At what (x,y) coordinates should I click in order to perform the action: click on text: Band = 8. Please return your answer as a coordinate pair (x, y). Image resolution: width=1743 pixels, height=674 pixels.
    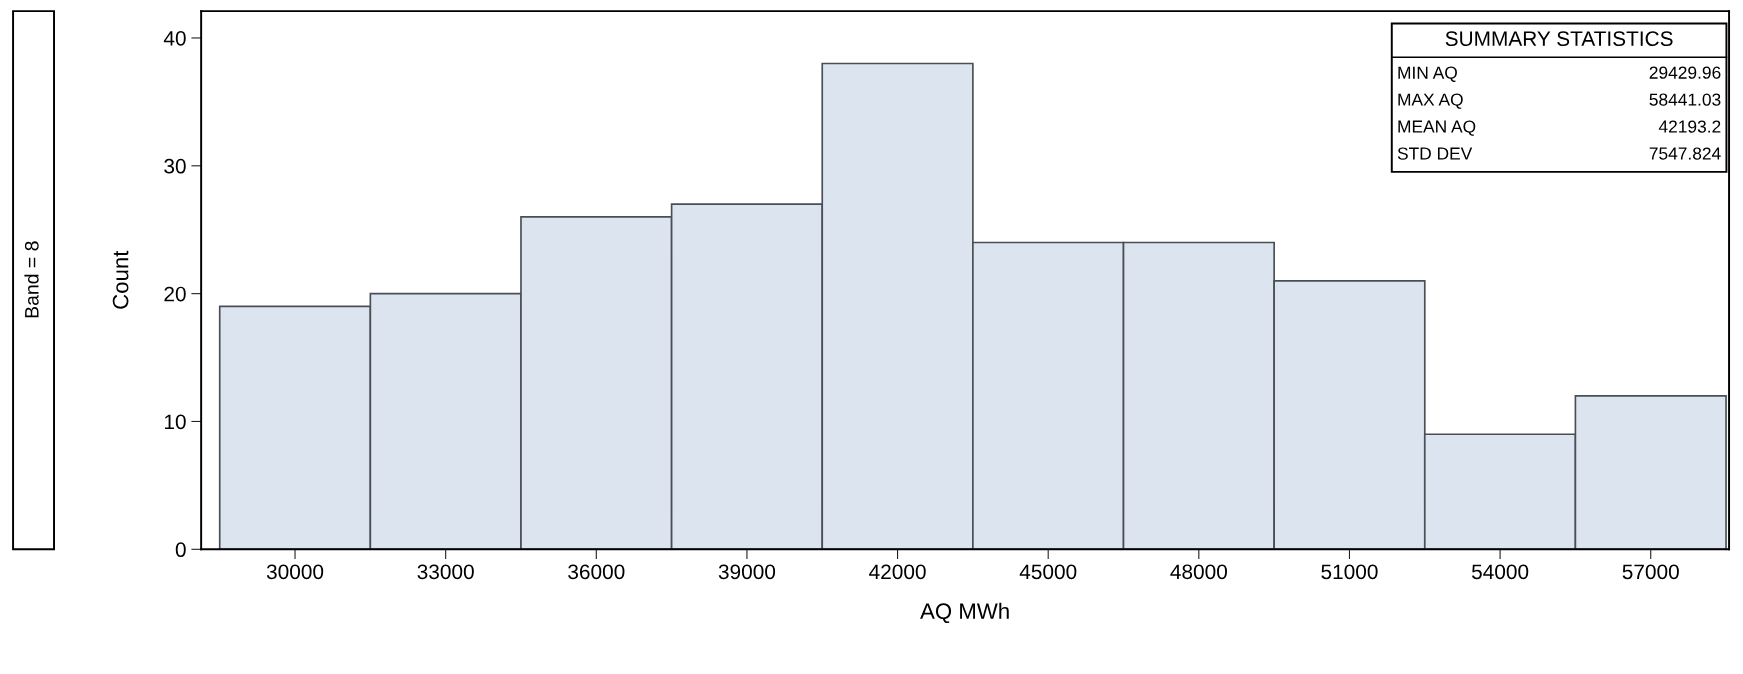
    Looking at the image, I should click on (31, 279).